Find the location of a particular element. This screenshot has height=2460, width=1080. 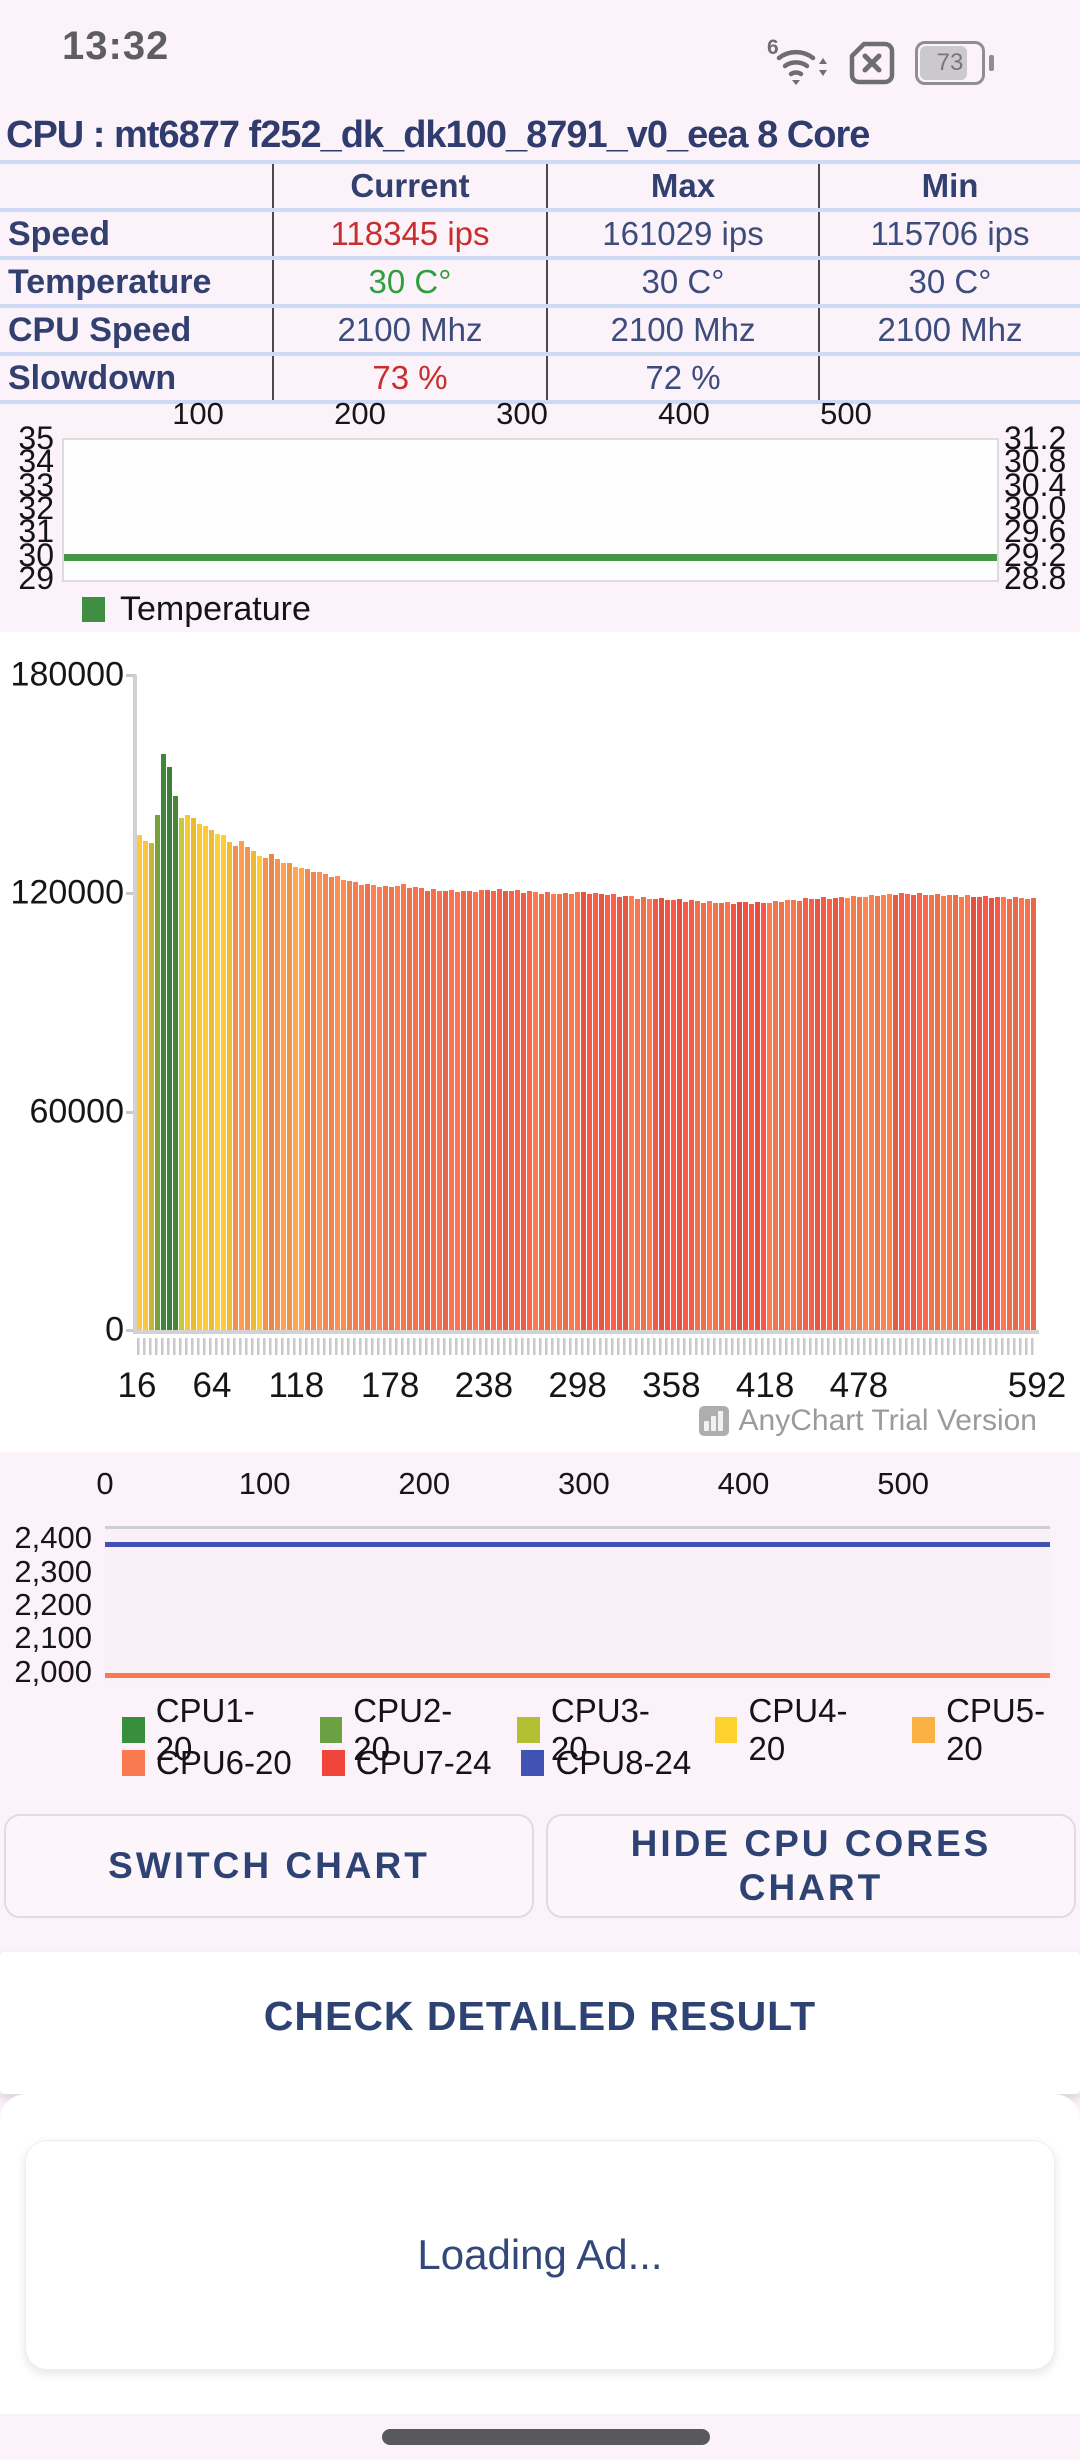

temperature-legend: Temperature is located at coordinates (196, 609).